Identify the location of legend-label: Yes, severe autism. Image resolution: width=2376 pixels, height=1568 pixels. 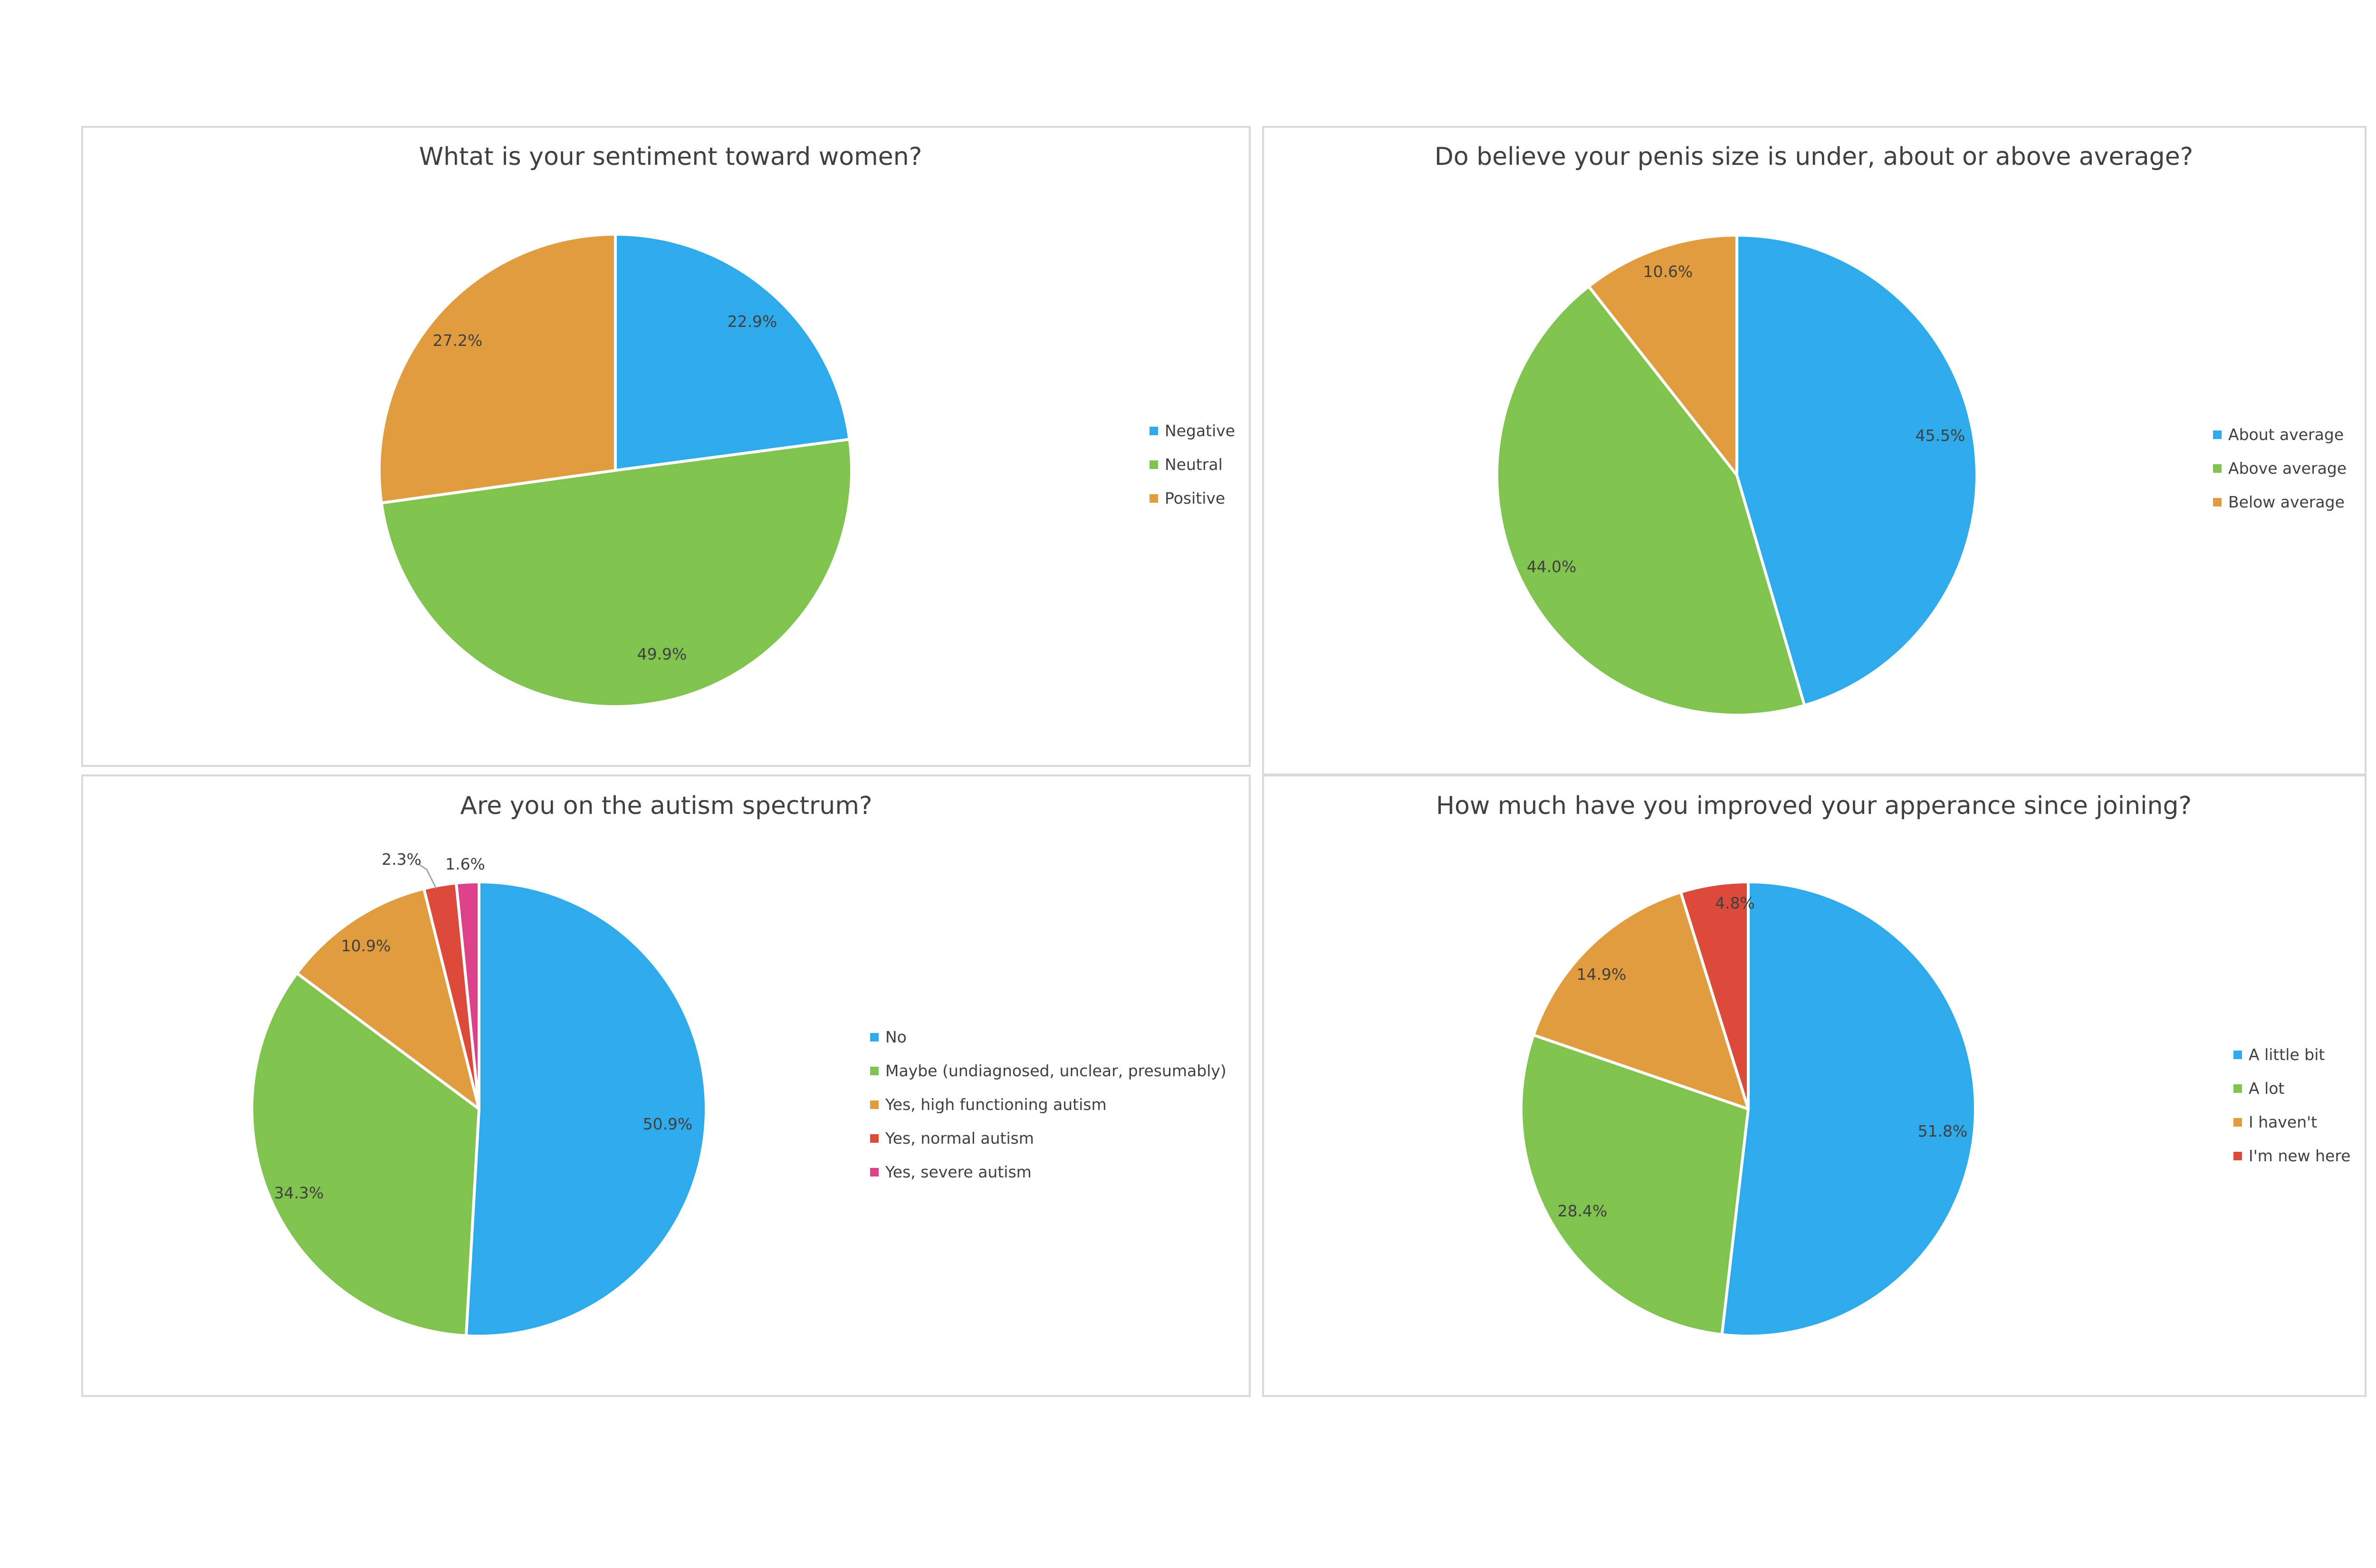
(958, 1172).